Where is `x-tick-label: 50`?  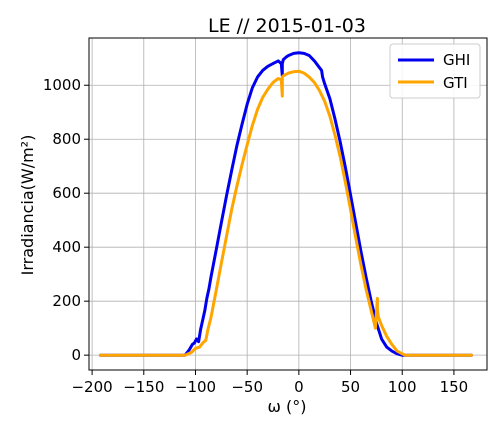
x-tick-label: 50 is located at coordinates (350, 387).